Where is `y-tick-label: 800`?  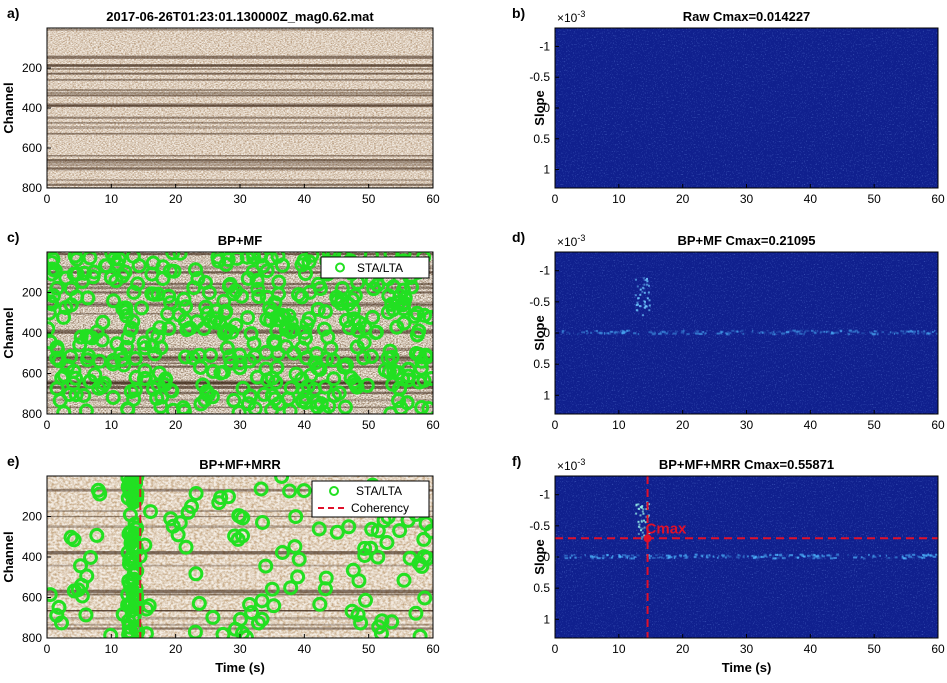
y-tick-label: 800 is located at coordinates (32, 188).